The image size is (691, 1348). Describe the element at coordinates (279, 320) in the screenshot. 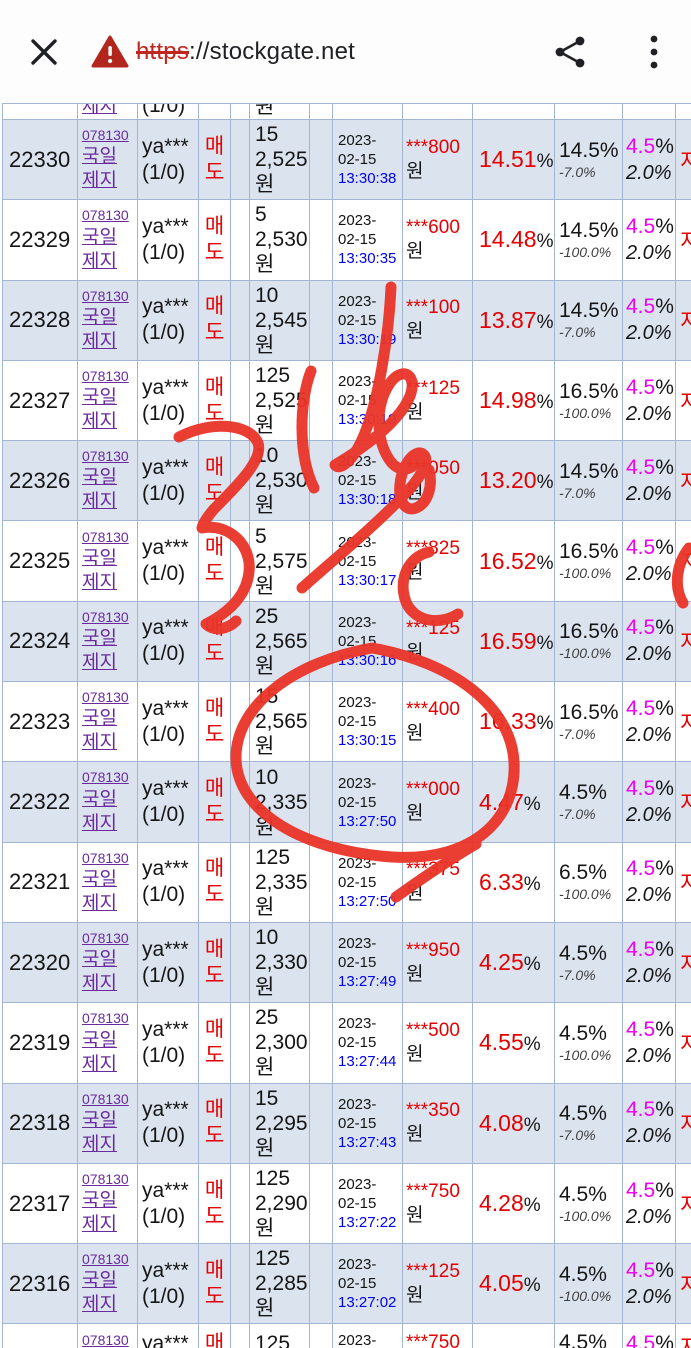

I see `qty-price-cell: 10 2,545 원` at that location.